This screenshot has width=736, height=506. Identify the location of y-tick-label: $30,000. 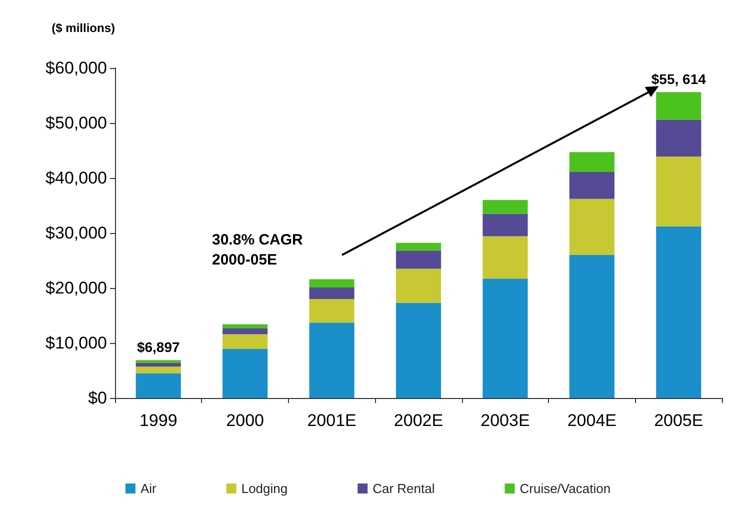
(76, 233).